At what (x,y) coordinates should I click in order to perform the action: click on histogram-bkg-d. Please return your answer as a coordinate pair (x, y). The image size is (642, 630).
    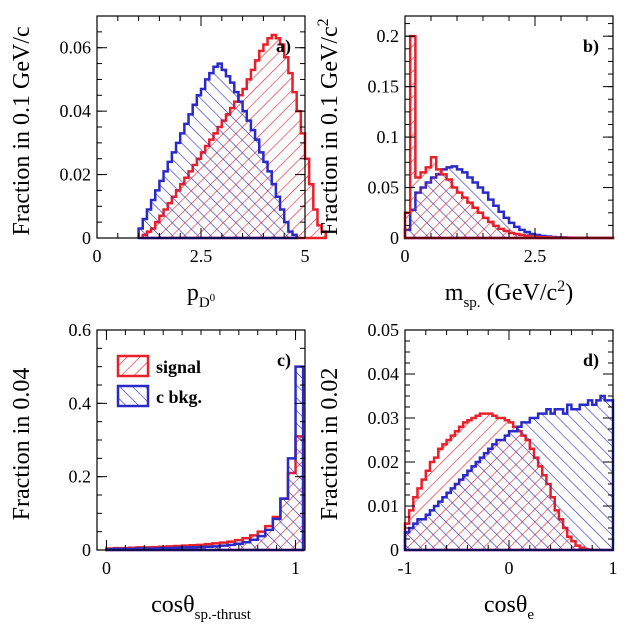
    Looking at the image, I should click on (509, 473).